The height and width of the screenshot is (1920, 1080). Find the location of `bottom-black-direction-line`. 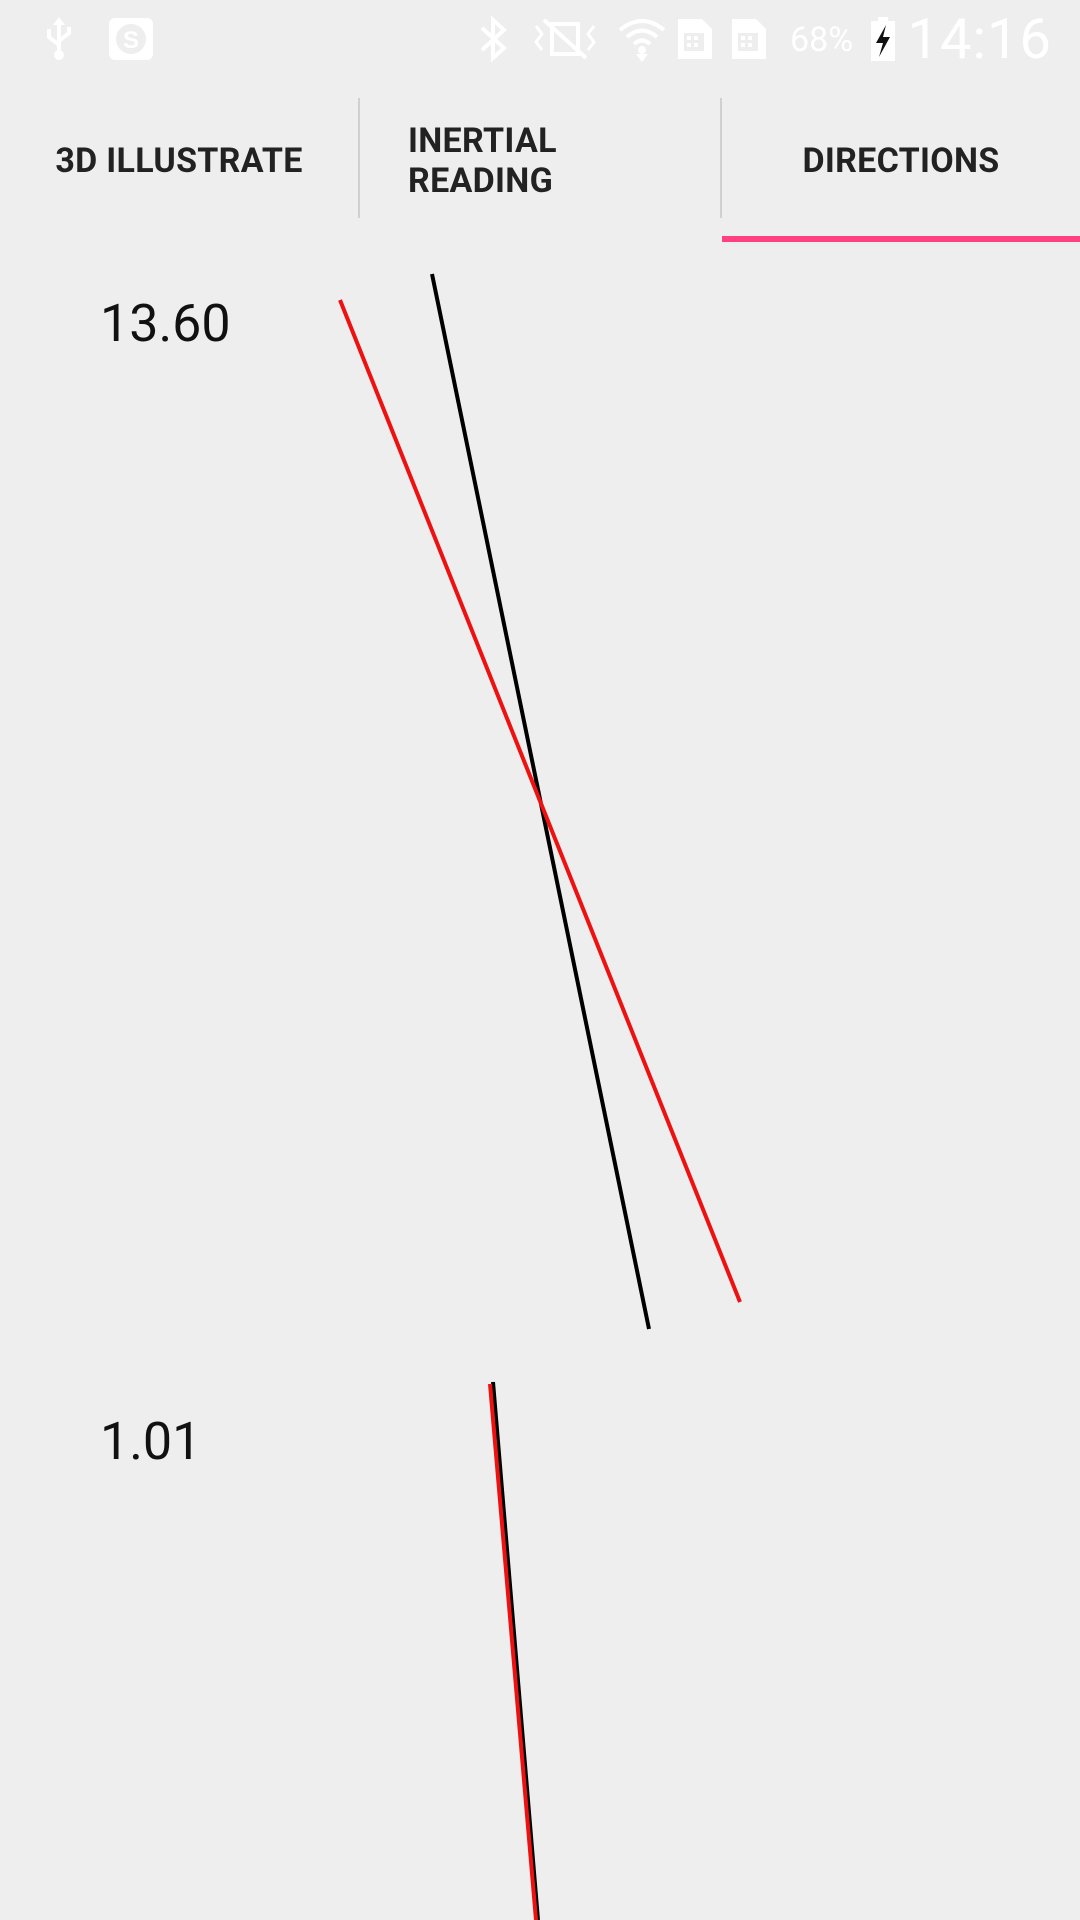

bottom-black-direction-line is located at coordinates (515, 1650).